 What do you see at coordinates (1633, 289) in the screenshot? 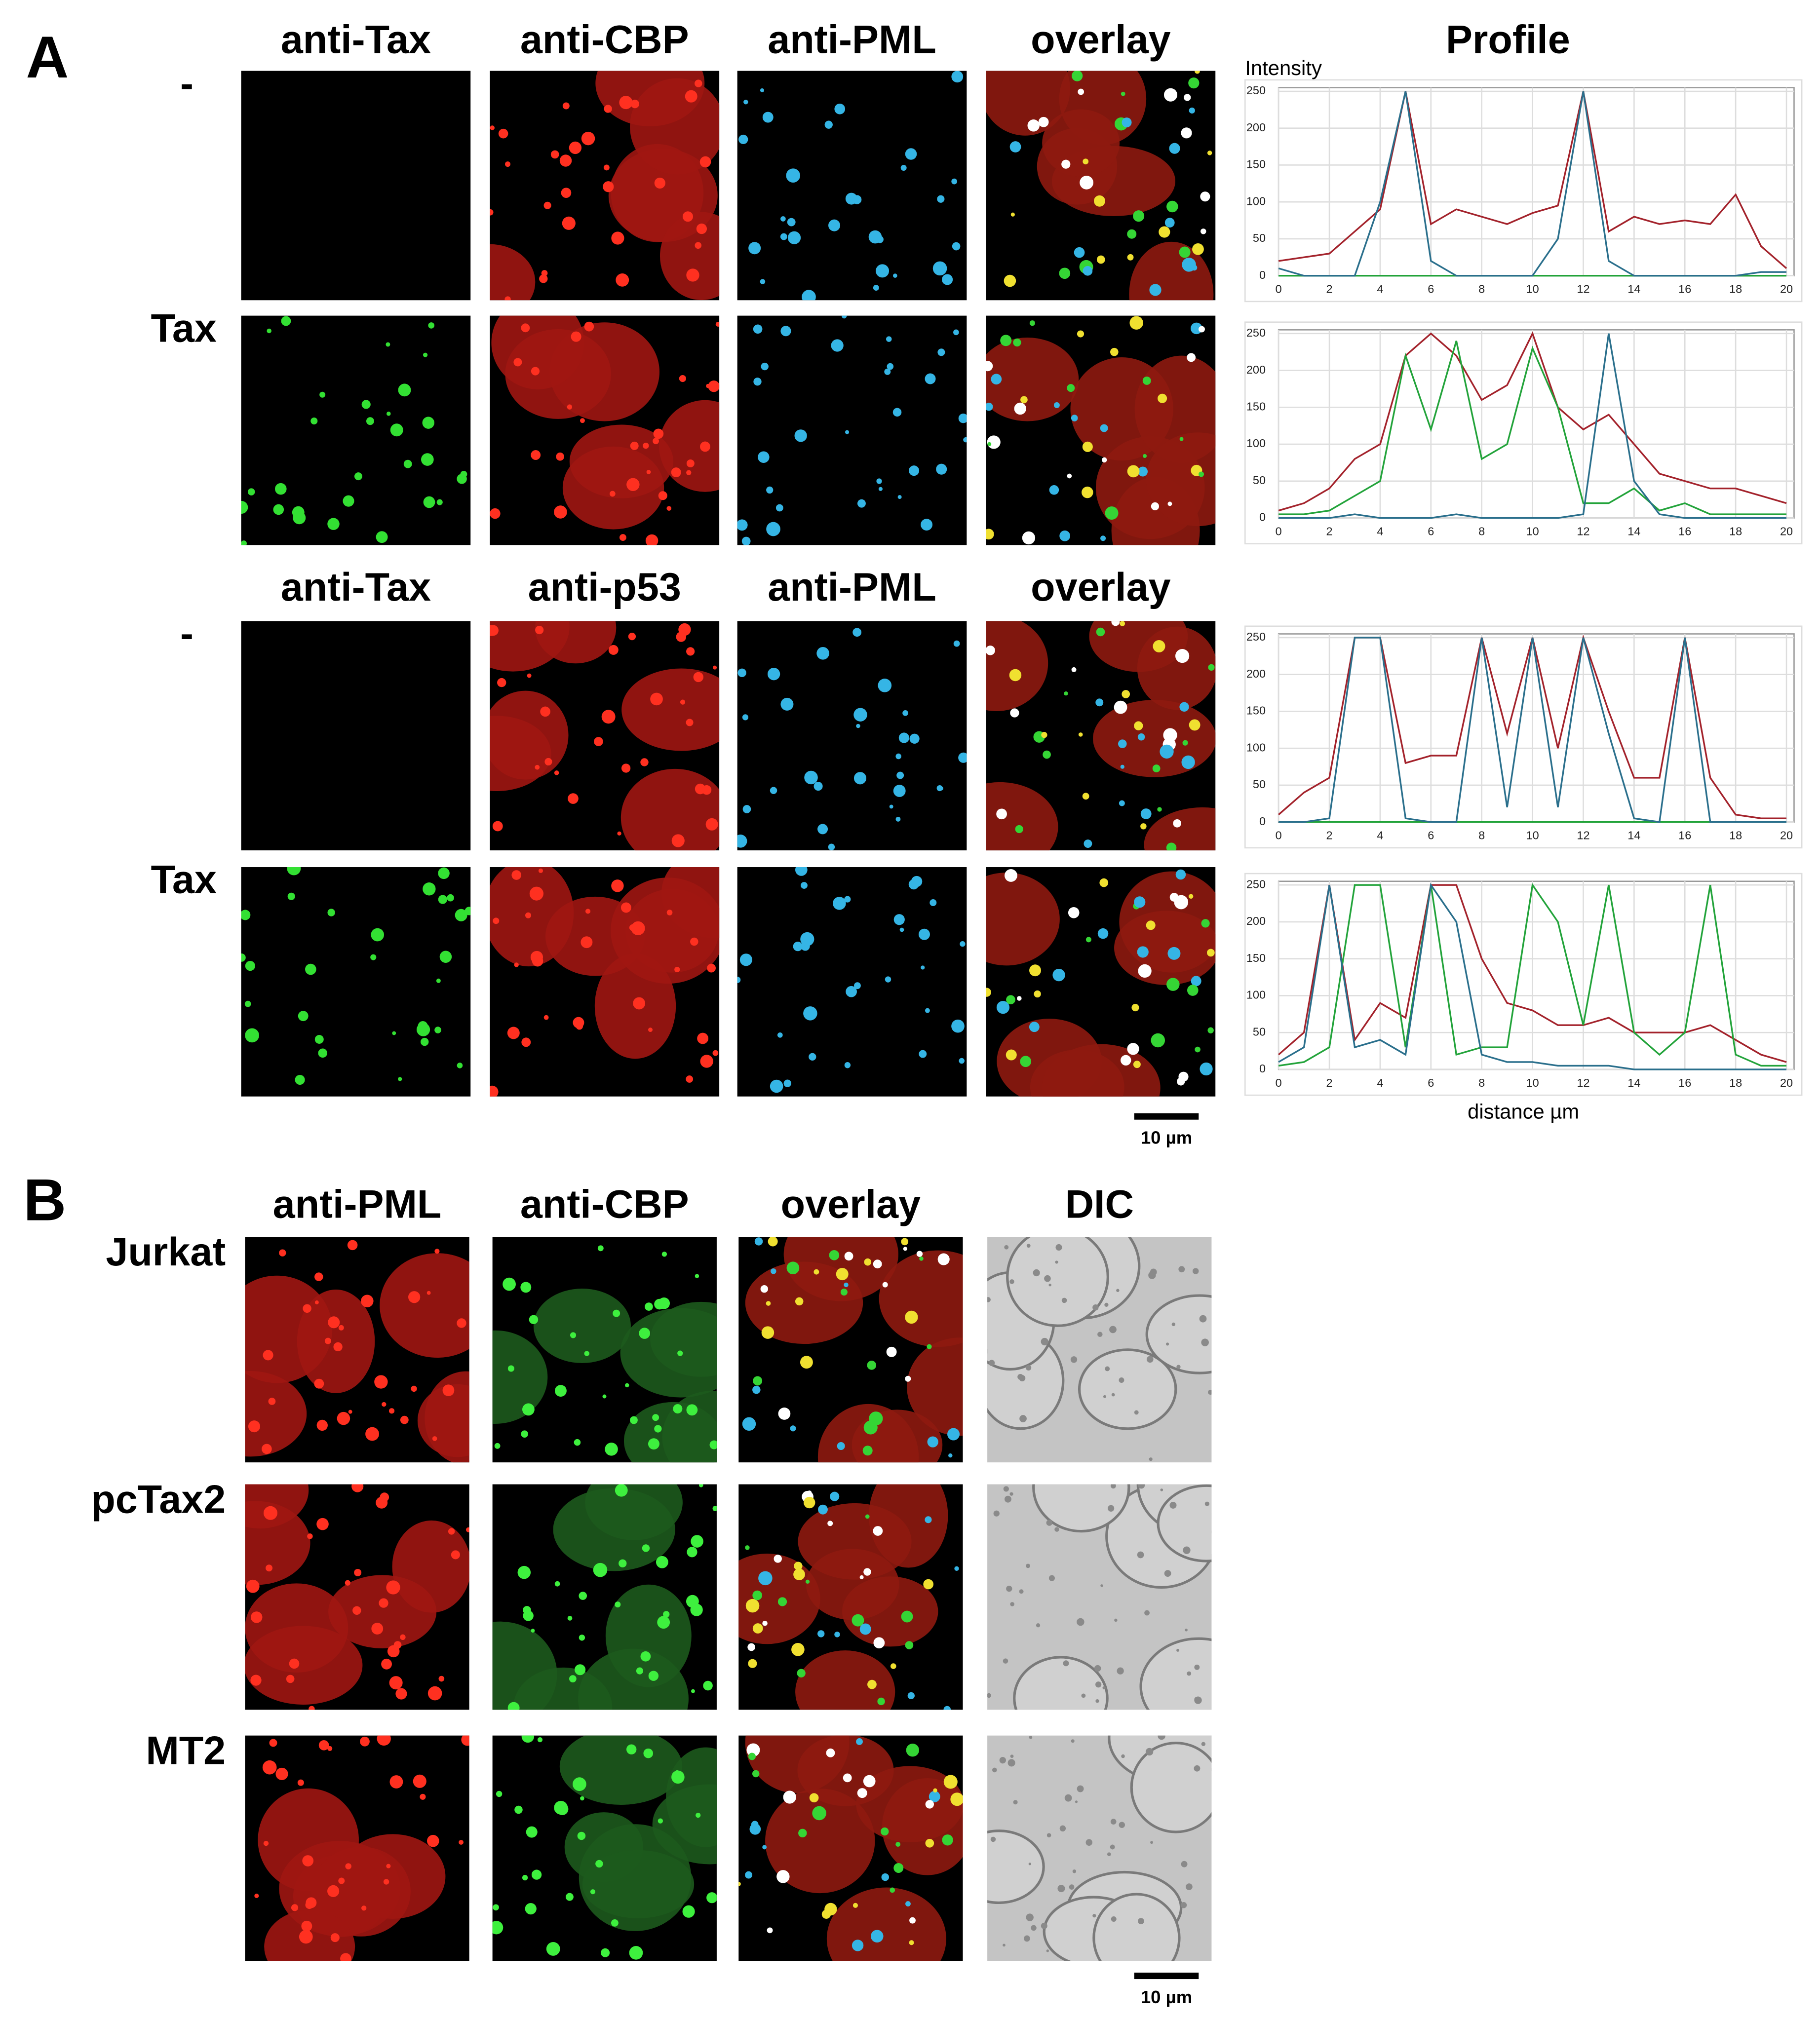
I see `x-tick-label: 14` at bounding box center [1633, 289].